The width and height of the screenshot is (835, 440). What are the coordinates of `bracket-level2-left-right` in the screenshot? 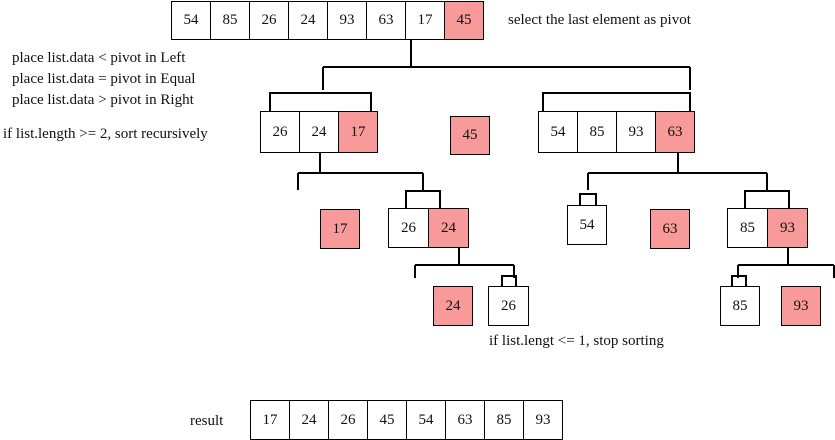 It's located at (423, 199).